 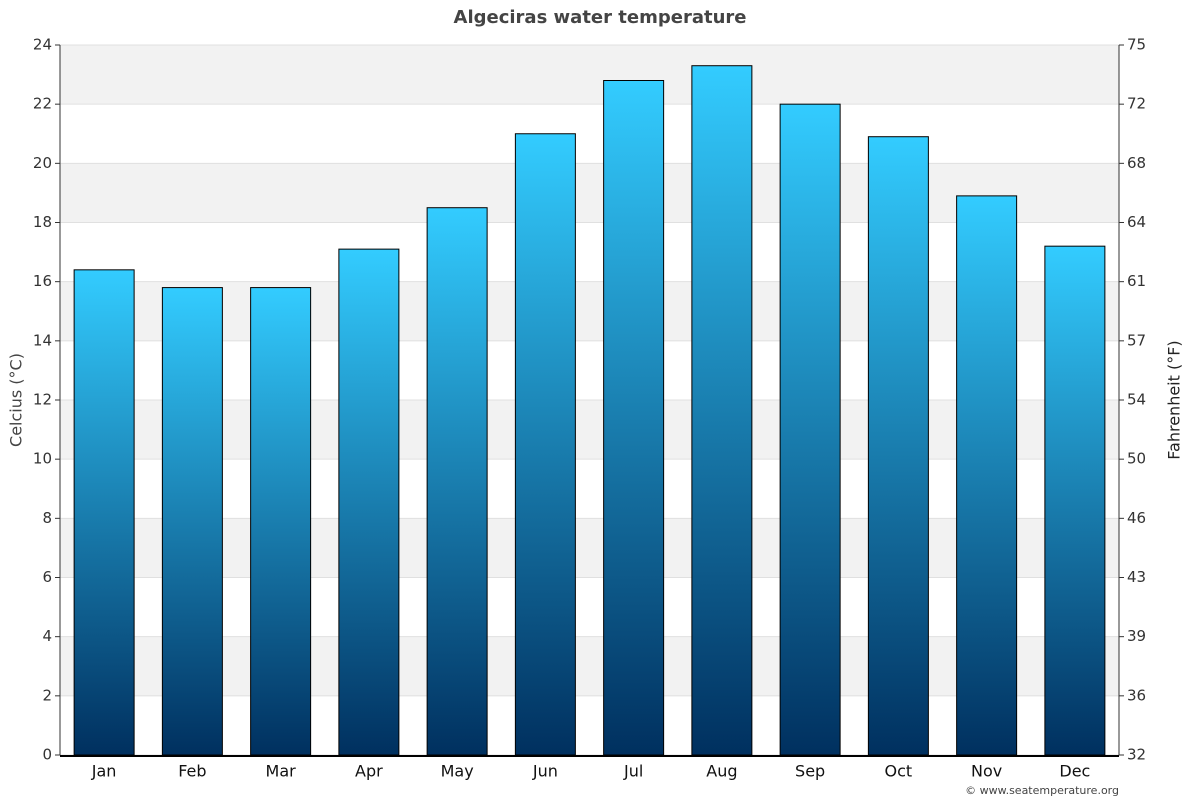 What do you see at coordinates (281, 771) in the screenshot?
I see `x-tick-label: Mar` at bounding box center [281, 771].